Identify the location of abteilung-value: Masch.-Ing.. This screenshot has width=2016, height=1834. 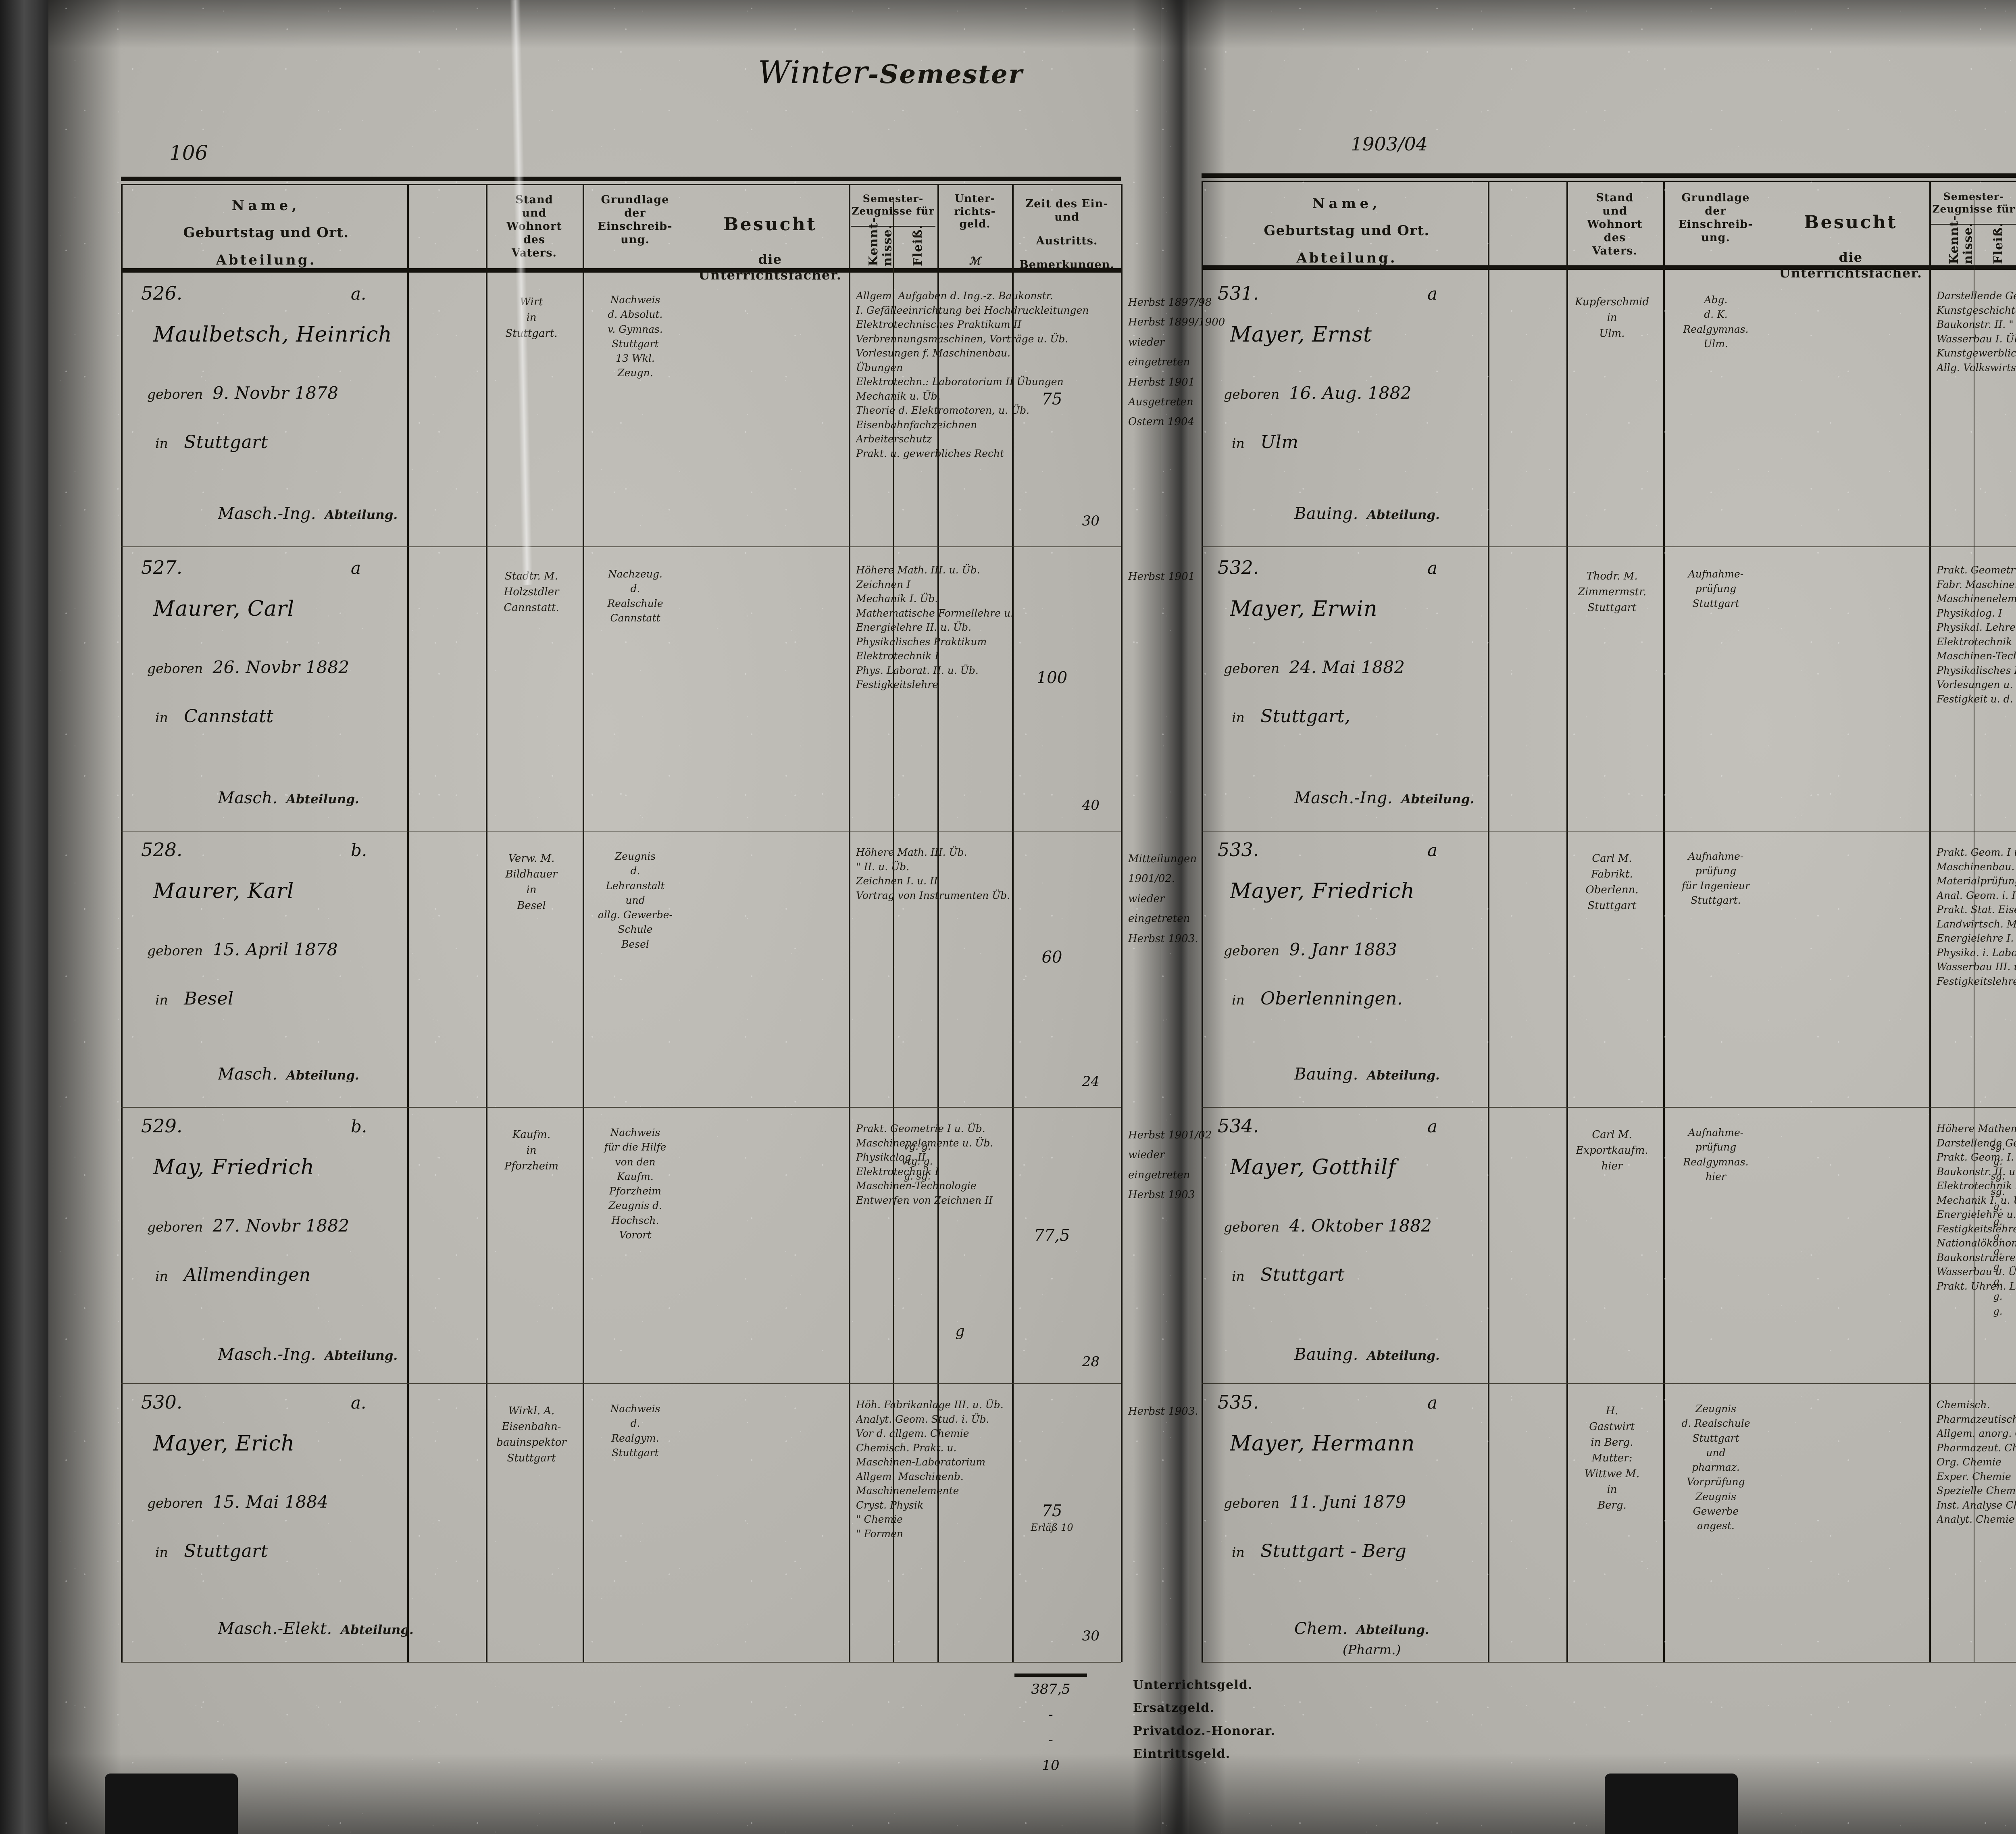
(267, 514).